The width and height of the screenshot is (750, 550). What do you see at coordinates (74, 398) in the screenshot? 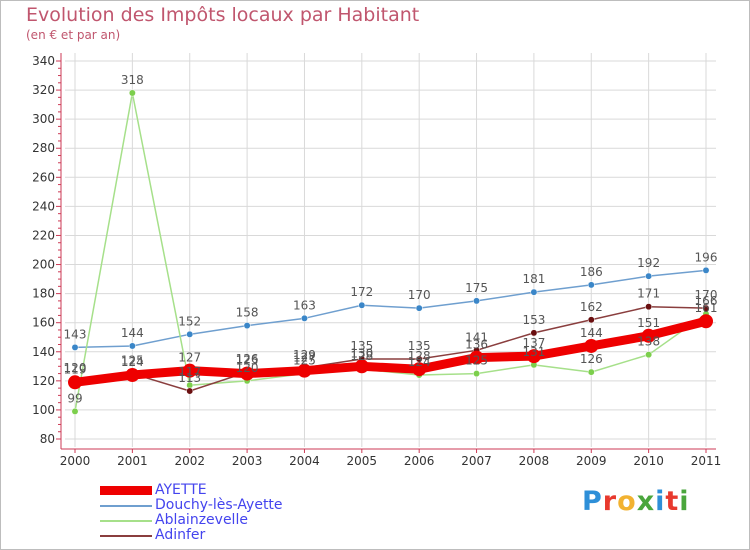
I see `data-label: 99` at bounding box center [74, 398].